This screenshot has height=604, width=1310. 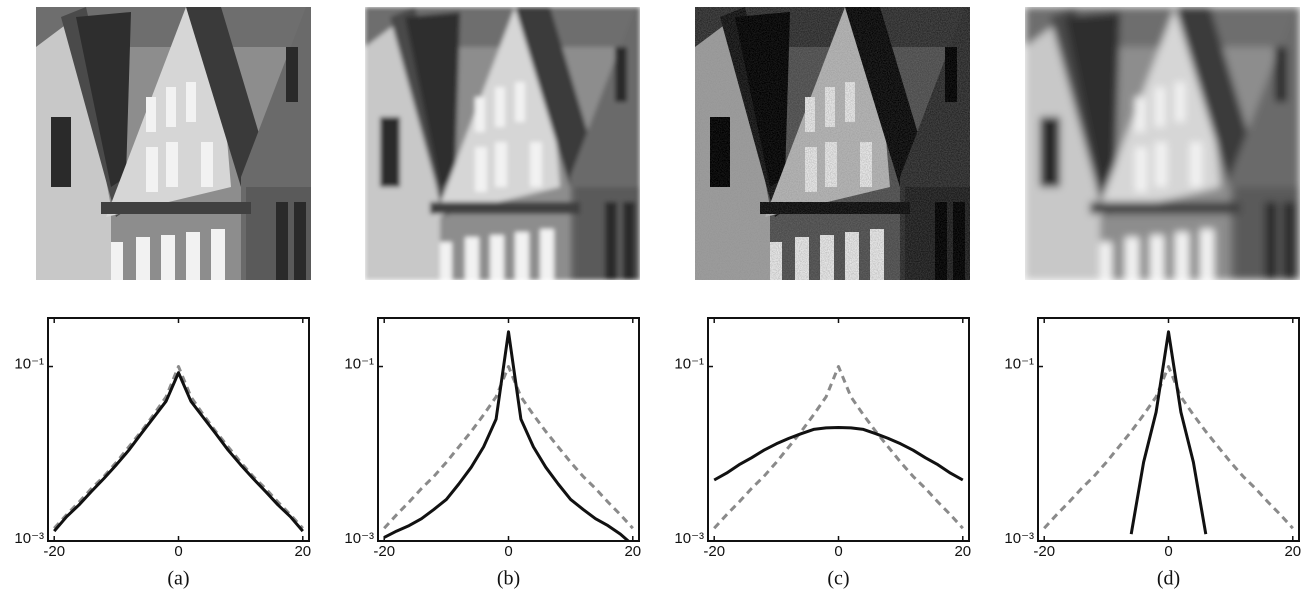 I want to click on plot: -20 0 20 10⁻¹ 10⁻³ (d), so click(x=1152, y=453).